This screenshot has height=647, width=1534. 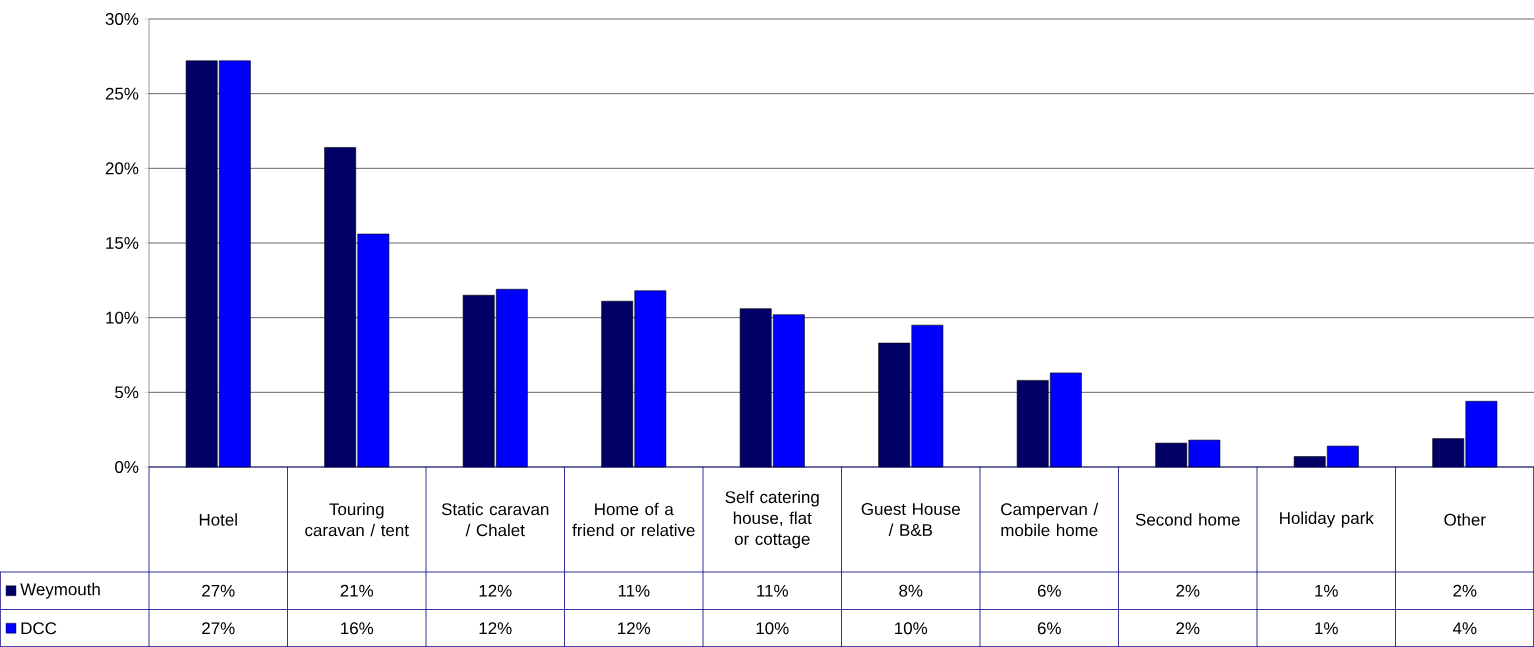 I want to click on x-tick-label: Home of a friend or relative, so click(x=633, y=519).